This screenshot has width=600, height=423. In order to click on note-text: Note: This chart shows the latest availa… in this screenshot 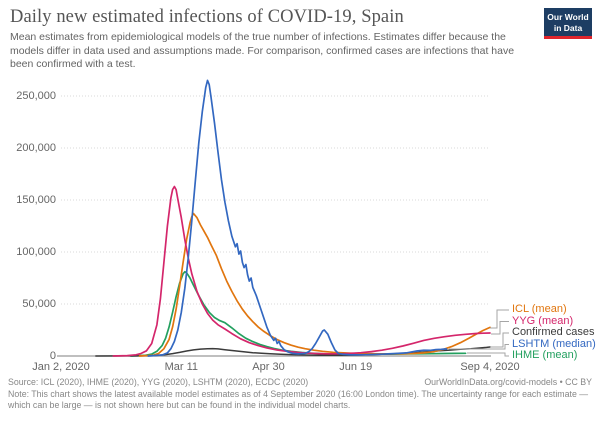, I will do `click(298, 399)`.